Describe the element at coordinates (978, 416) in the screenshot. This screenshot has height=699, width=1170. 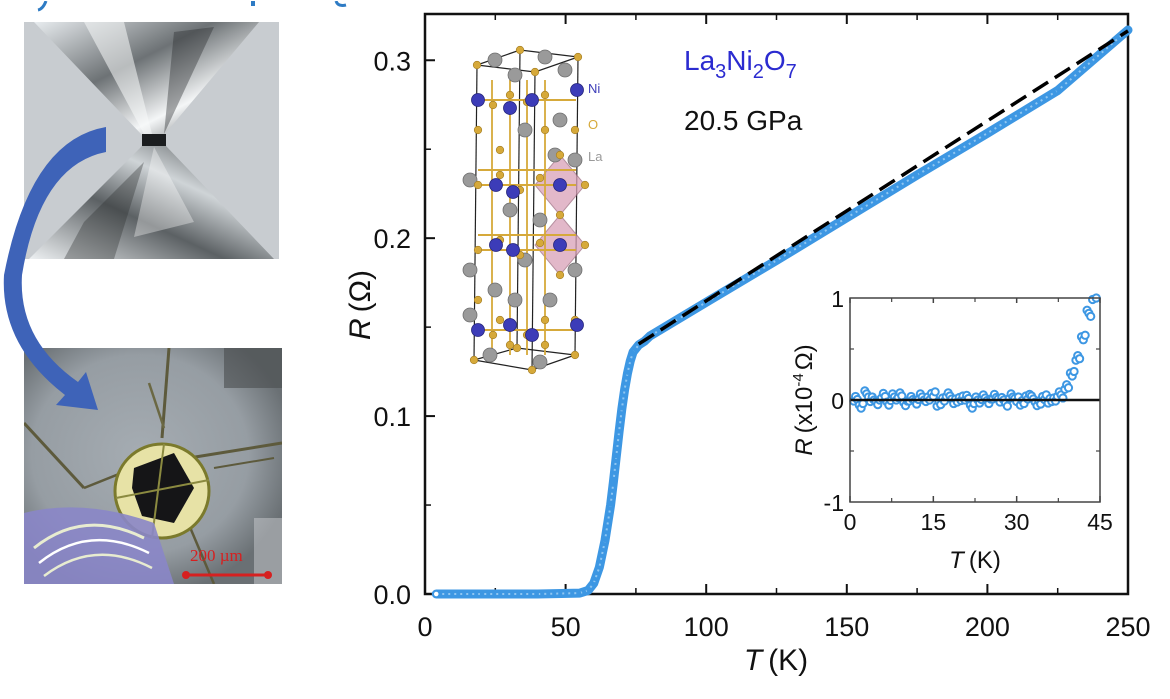
I see `inset-x-ticks: 0 15 30 45` at that location.